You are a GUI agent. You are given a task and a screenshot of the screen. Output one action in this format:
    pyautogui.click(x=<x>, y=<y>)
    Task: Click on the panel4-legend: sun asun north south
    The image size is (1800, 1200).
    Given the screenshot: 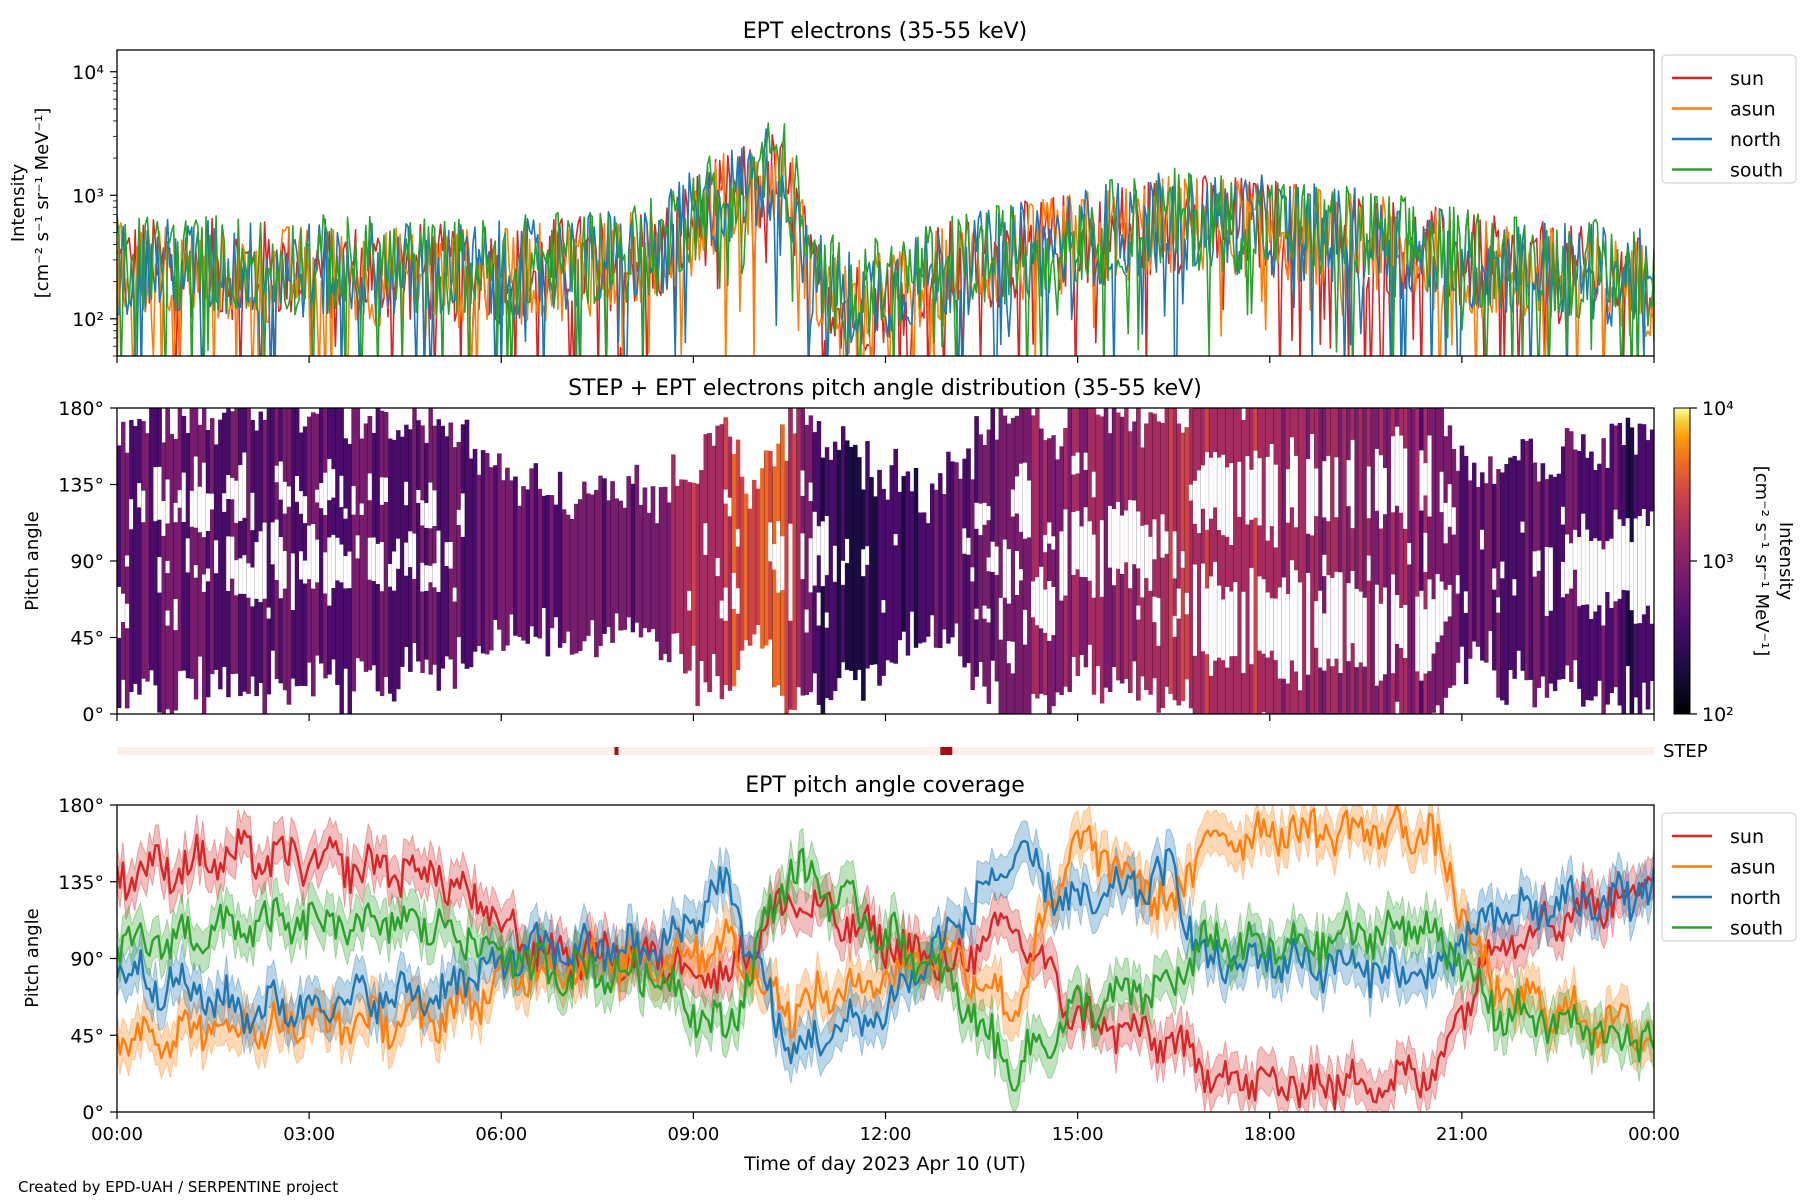 What is the action you would take?
    pyautogui.click(x=1729, y=877)
    